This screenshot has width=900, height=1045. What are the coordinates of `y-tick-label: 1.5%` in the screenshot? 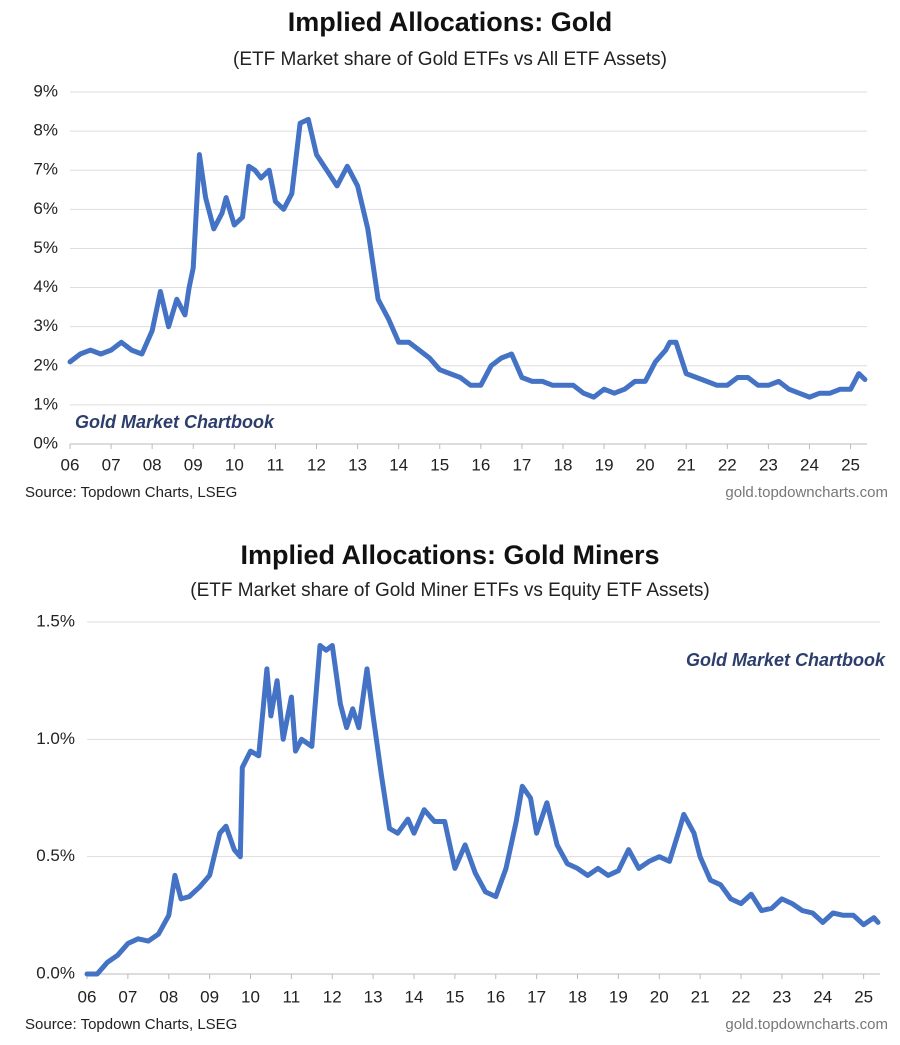 It's located at (55, 620).